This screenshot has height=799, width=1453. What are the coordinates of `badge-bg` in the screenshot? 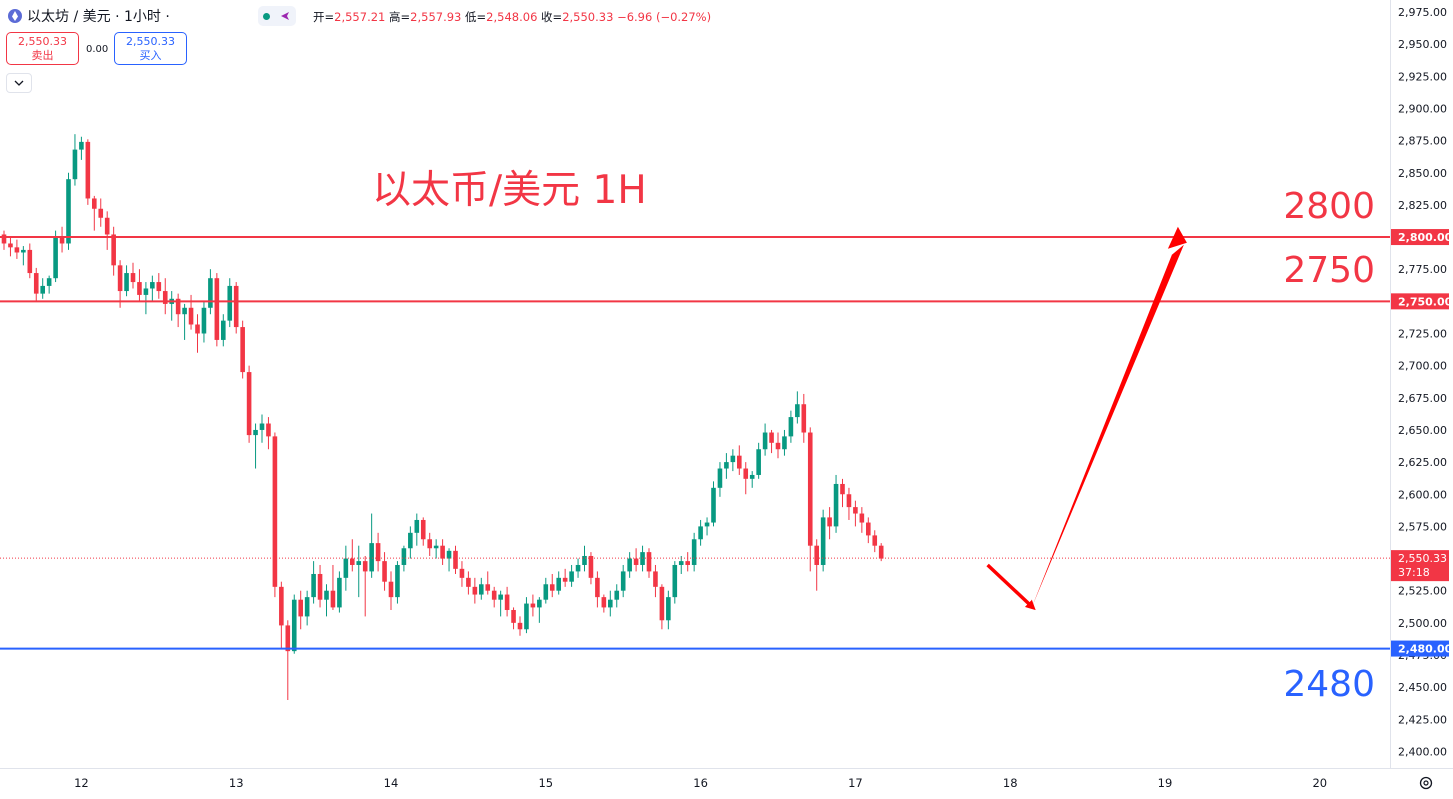 It's located at (1420, 237).